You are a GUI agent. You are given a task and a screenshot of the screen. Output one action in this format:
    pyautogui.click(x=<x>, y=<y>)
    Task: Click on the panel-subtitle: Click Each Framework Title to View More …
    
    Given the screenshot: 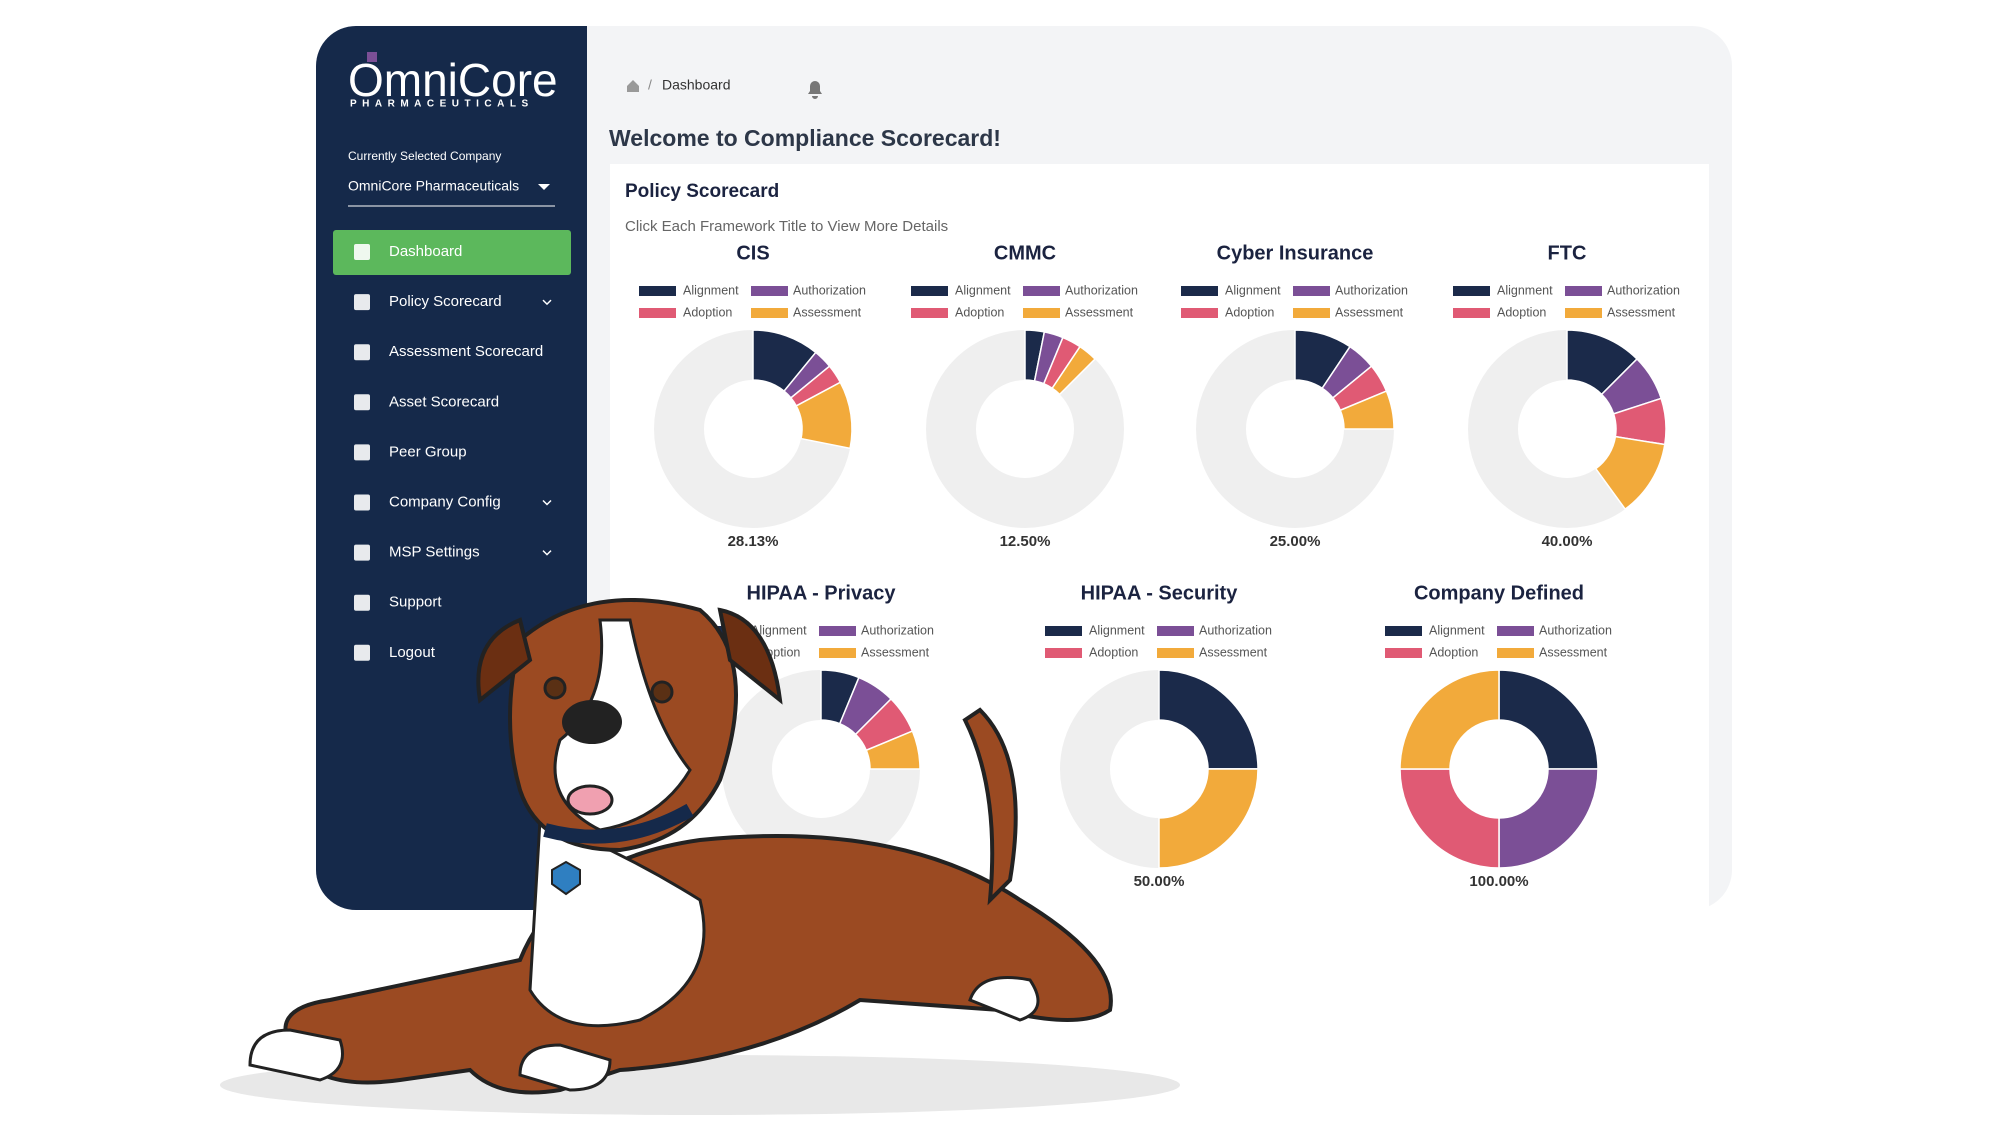 What is the action you would take?
    pyautogui.click(x=786, y=226)
    